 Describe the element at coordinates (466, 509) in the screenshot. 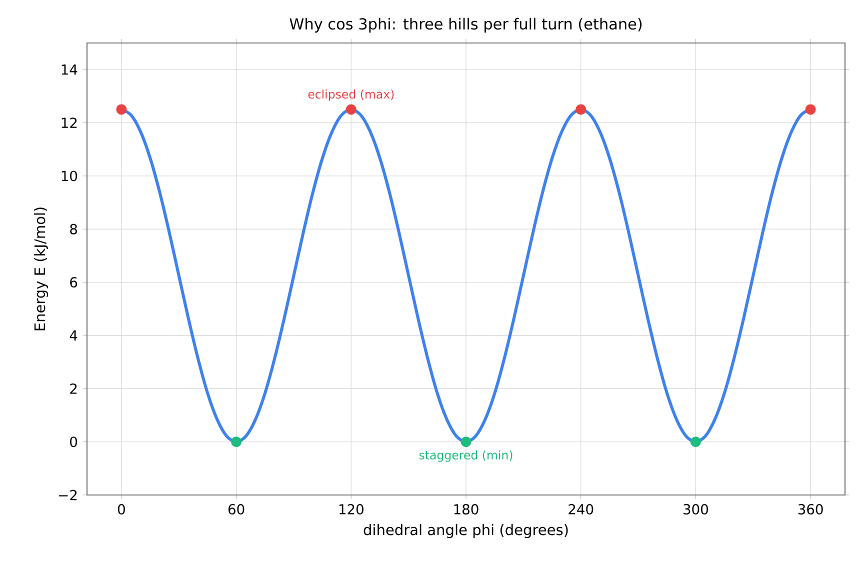

I see `x-tick-label: 180` at that location.